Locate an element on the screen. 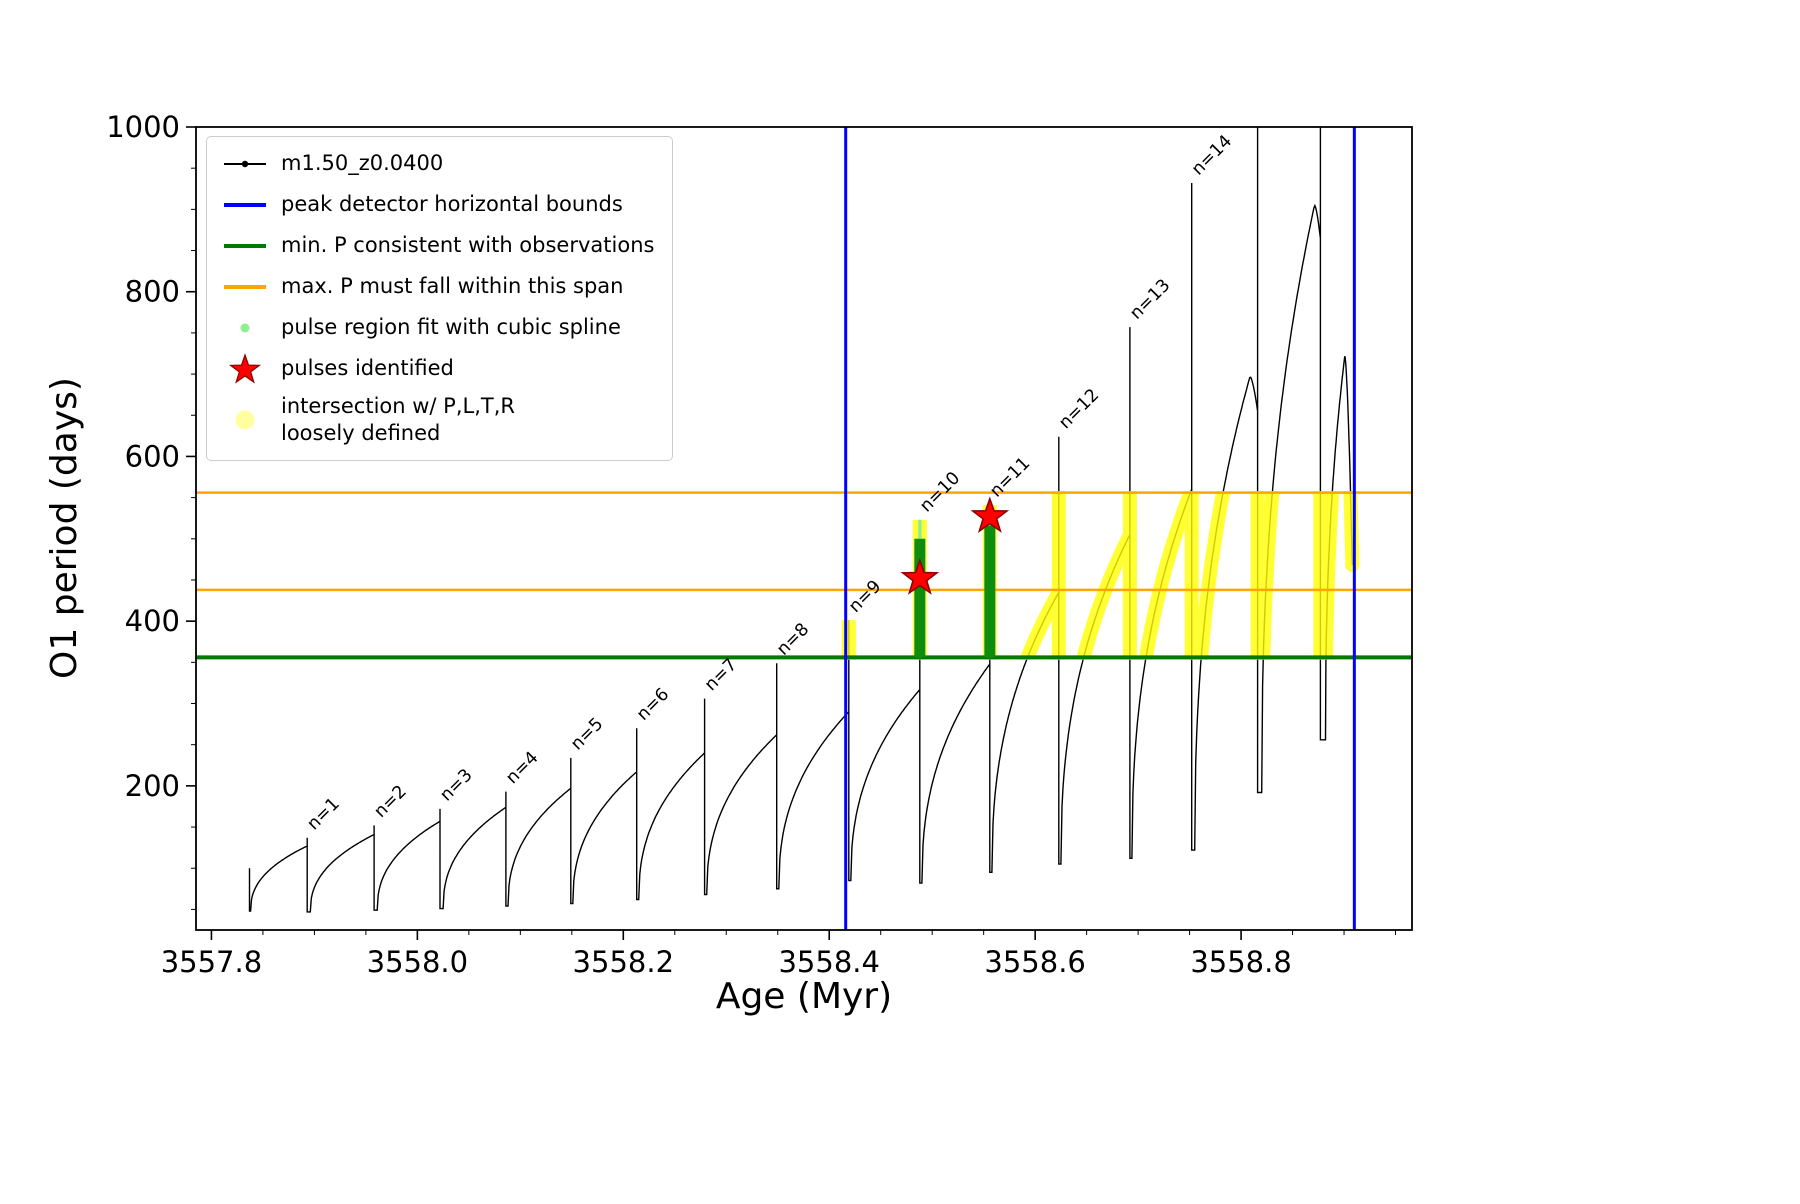  star-legend-marker-icon is located at coordinates (245, 369).